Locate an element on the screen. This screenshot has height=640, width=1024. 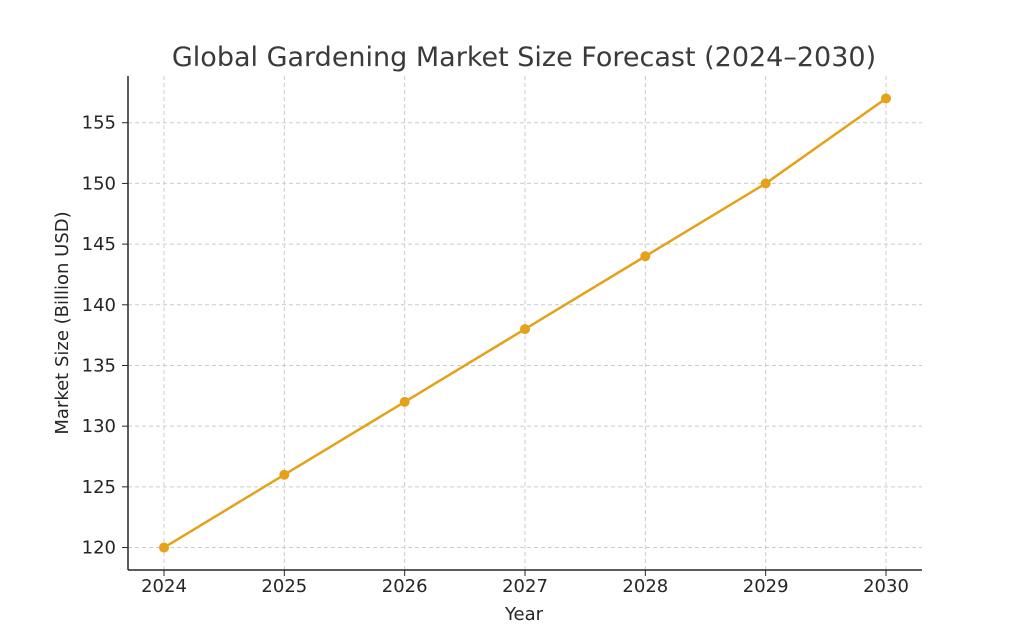
y-tick-label: 140 is located at coordinates (99, 305).